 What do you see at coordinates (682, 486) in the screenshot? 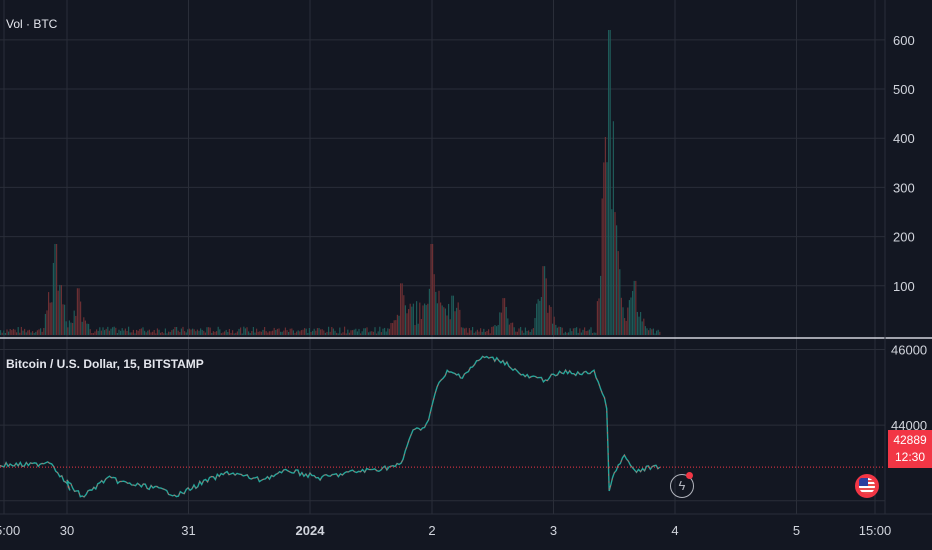
I see `lightning-icon: ϟ` at bounding box center [682, 486].